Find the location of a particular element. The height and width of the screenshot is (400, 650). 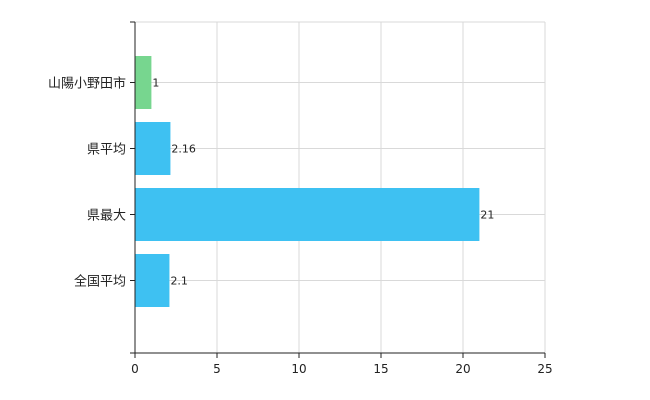

category-label-3: 全国平均 is located at coordinates (100, 282).